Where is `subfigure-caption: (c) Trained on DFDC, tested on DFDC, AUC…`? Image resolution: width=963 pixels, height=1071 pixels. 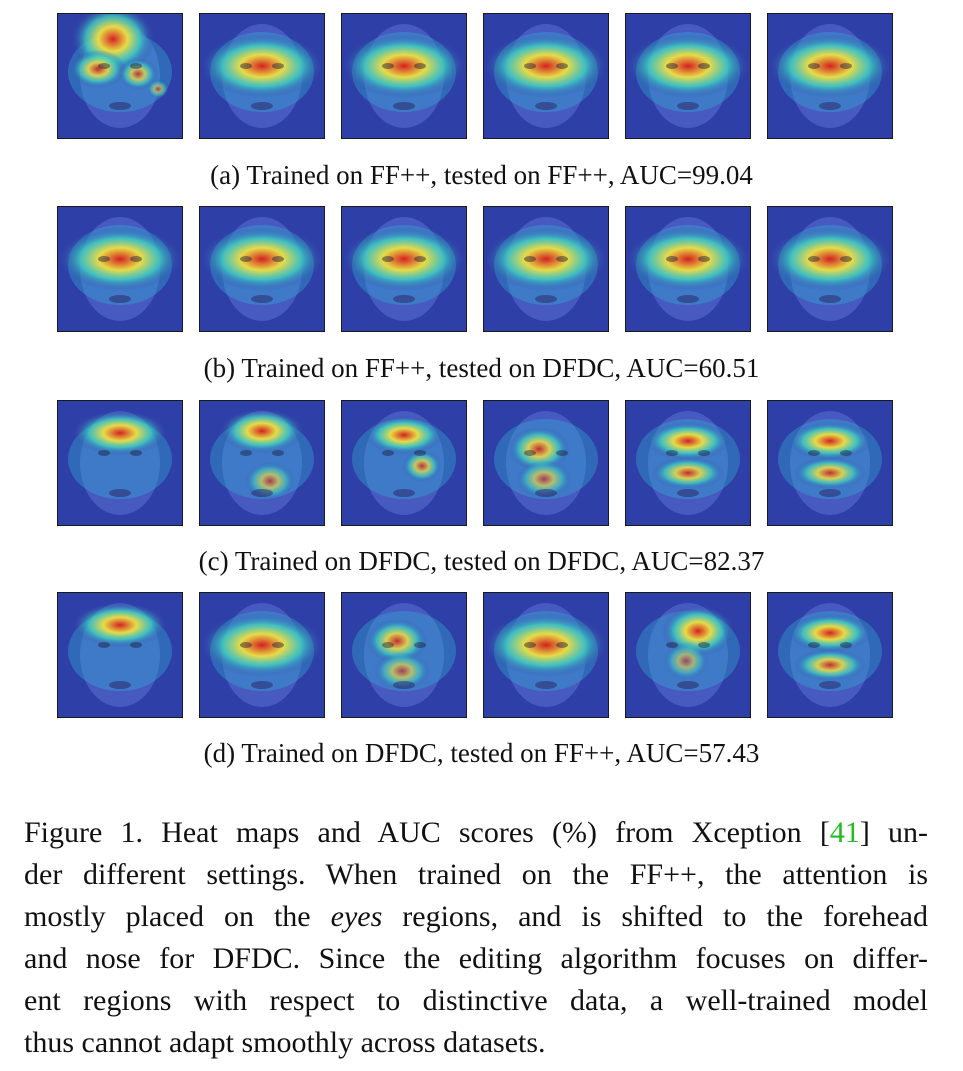
subfigure-caption: (c) Trained on DFDC, tested on DFDC, AUC… is located at coordinates (481, 561).